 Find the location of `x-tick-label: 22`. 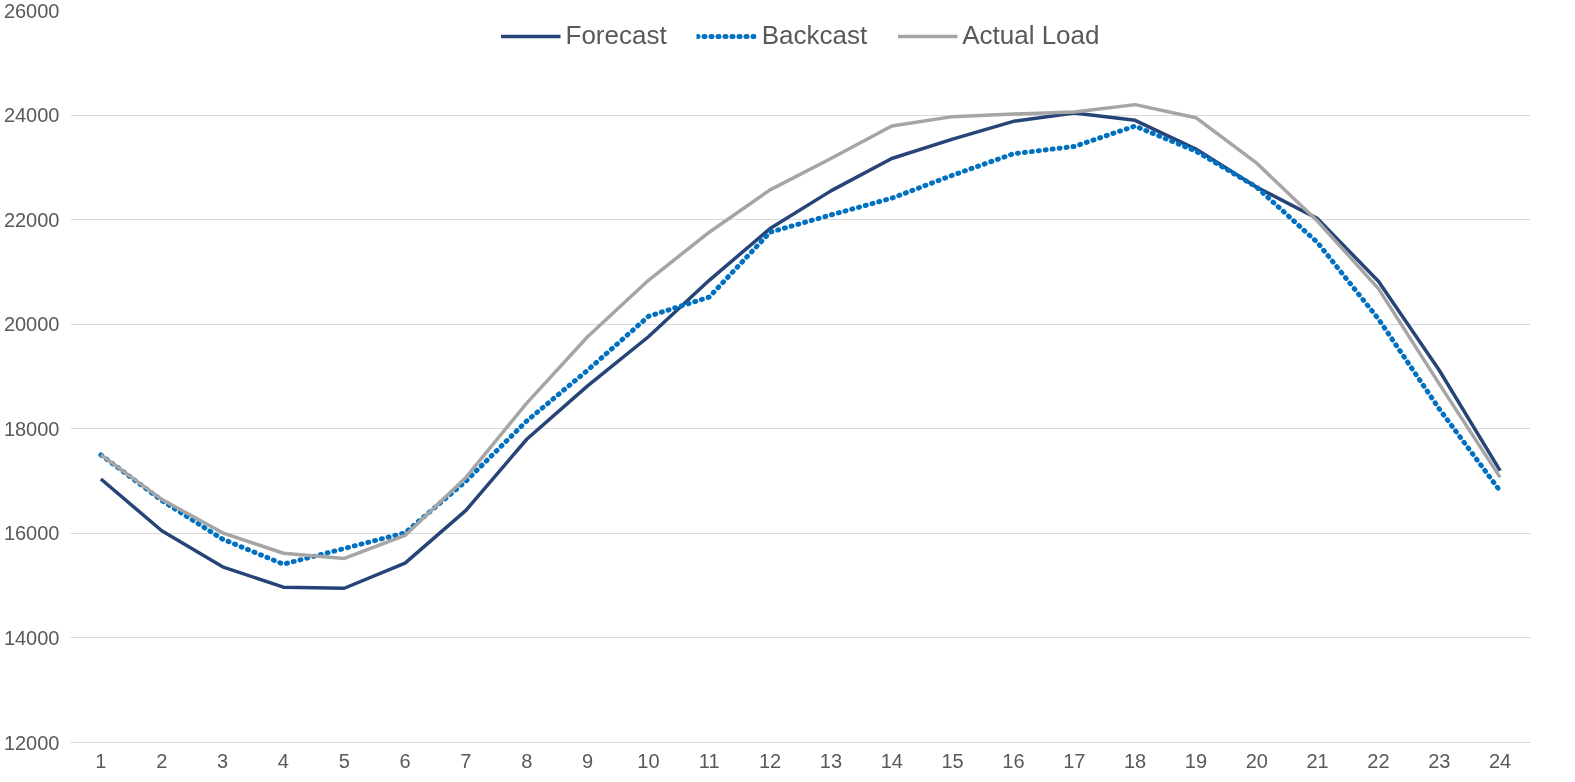

x-tick-label: 22 is located at coordinates (1378, 760).